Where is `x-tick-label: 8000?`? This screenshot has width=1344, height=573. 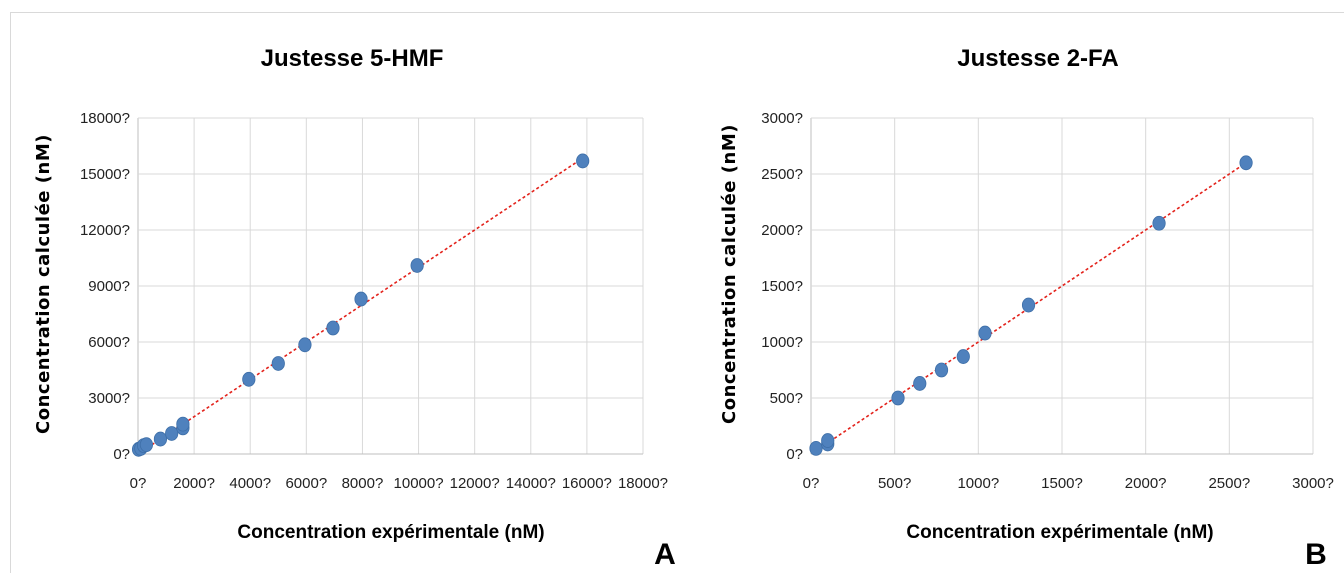
x-tick-label: 8000? is located at coordinates (363, 483).